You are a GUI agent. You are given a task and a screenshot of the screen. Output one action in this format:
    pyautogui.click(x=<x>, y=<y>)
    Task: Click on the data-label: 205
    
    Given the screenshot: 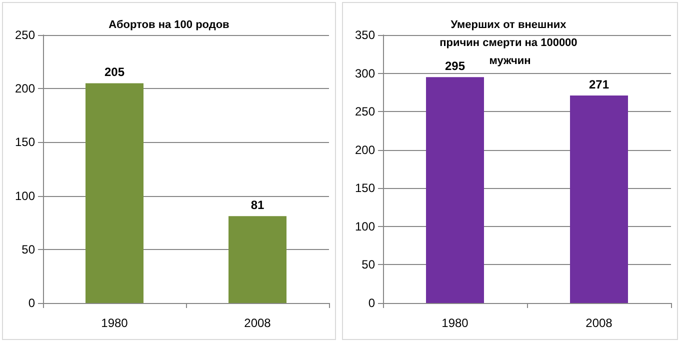 What is the action you would take?
    pyautogui.click(x=114, y=72)
    